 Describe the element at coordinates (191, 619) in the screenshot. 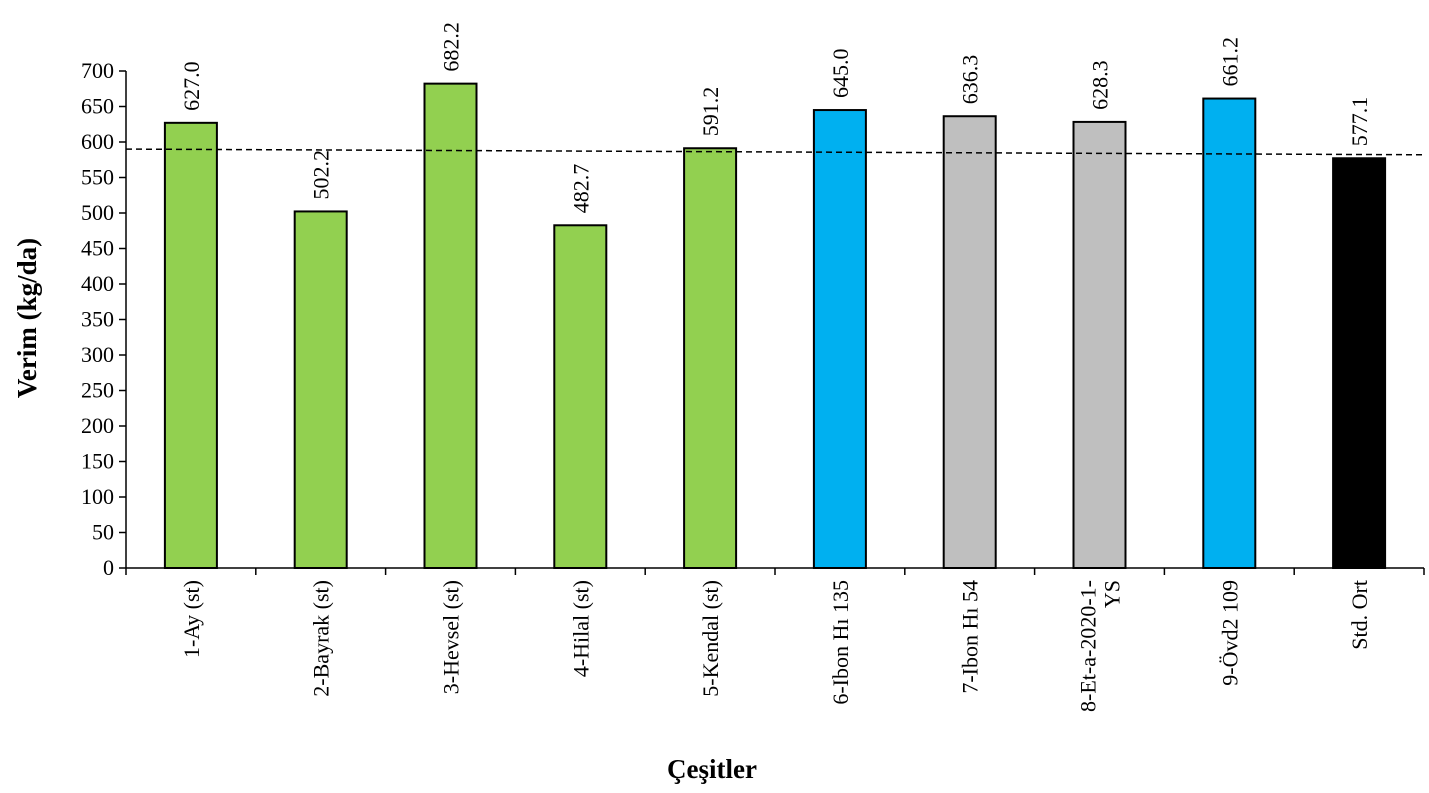

I see `category-label: 1-Ay (st)` at that location.